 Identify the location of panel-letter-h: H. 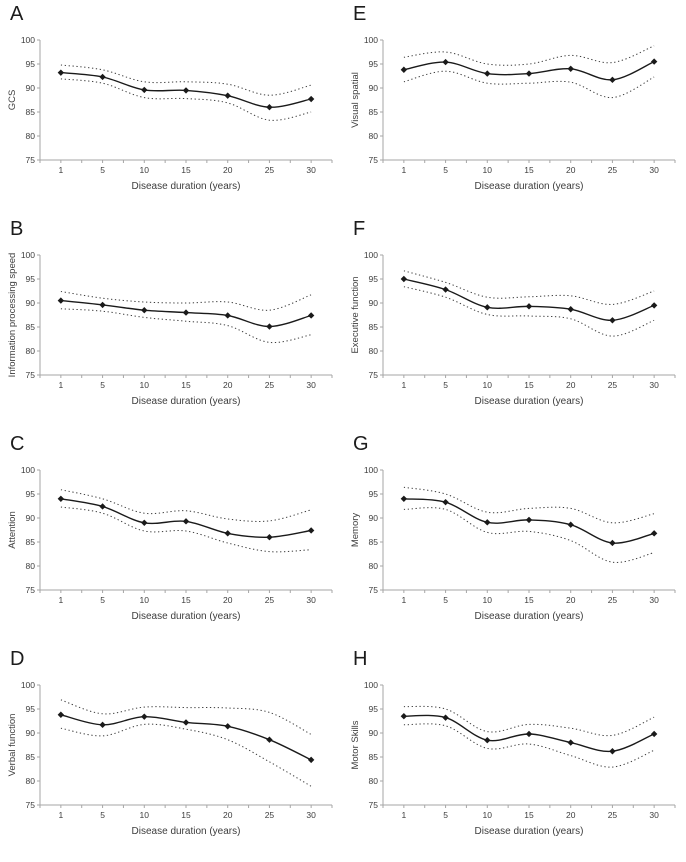
(360, 659).